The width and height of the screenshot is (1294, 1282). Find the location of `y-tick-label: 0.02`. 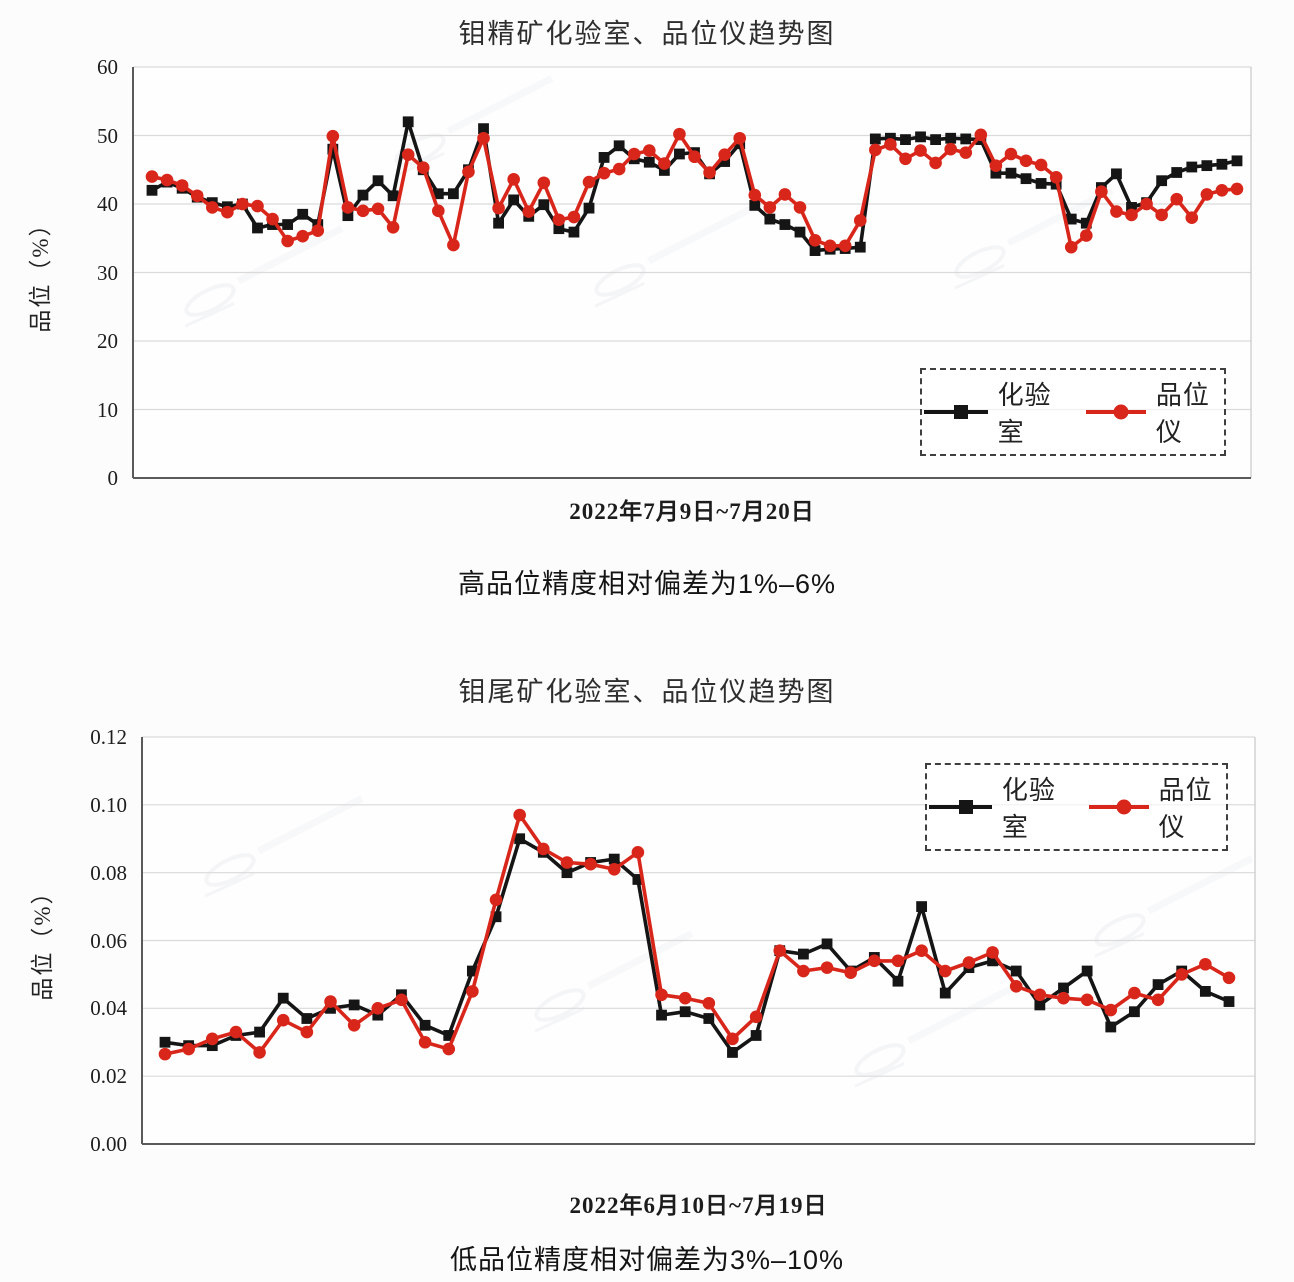

y-tick-label: 0.02 is located at coordinates (108, 1076).